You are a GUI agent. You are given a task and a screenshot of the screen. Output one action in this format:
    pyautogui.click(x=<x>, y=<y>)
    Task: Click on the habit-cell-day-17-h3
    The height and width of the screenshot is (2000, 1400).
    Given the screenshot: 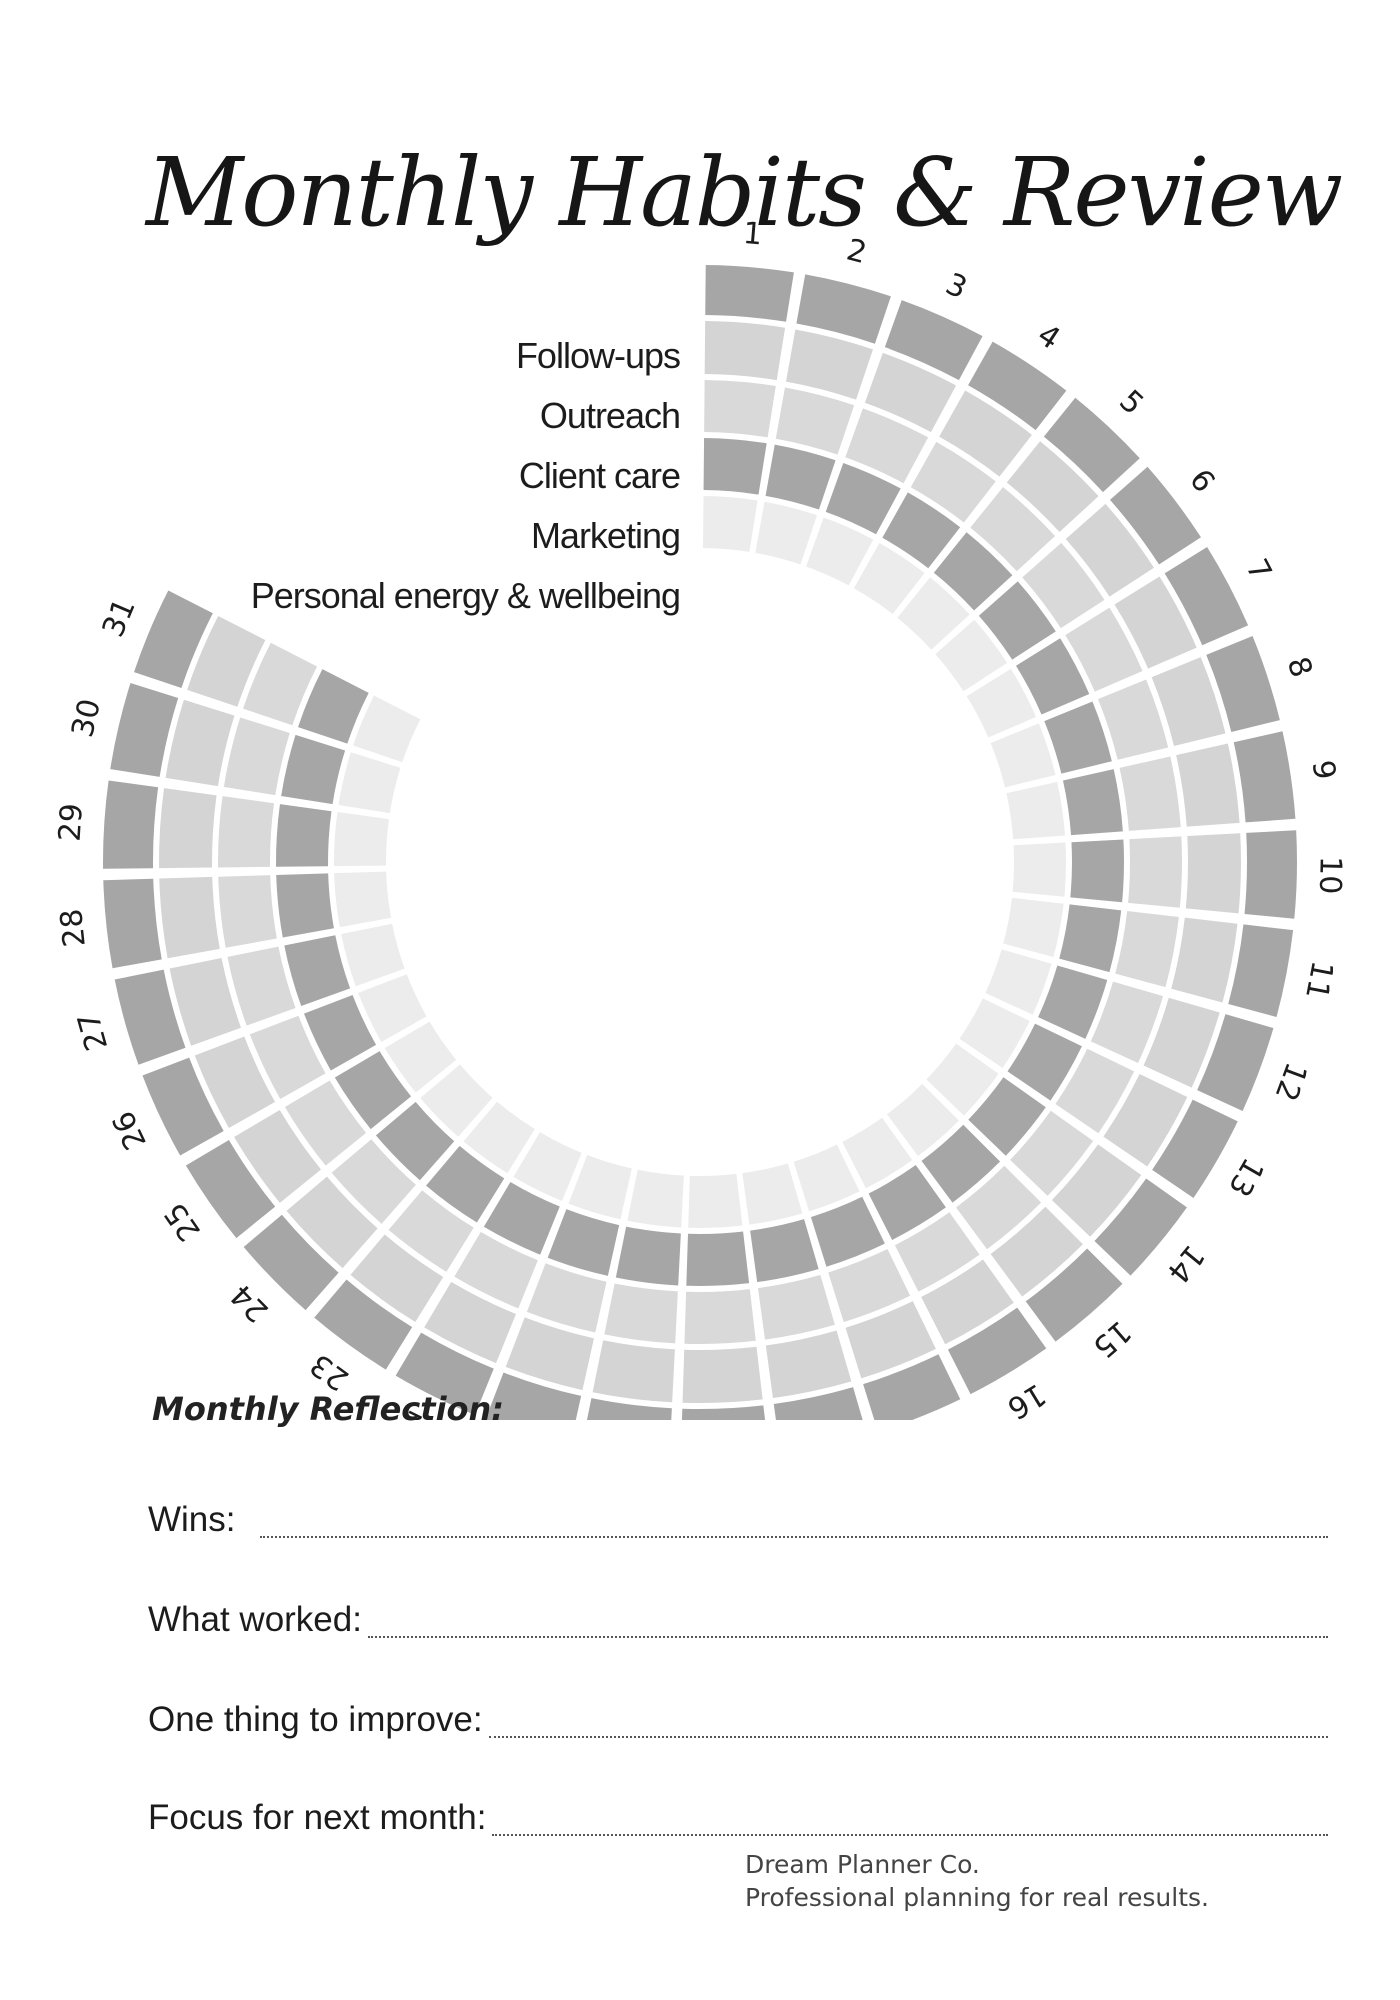 What is the action you would take?
    pyautogui.click(x=869, y=1285)
    